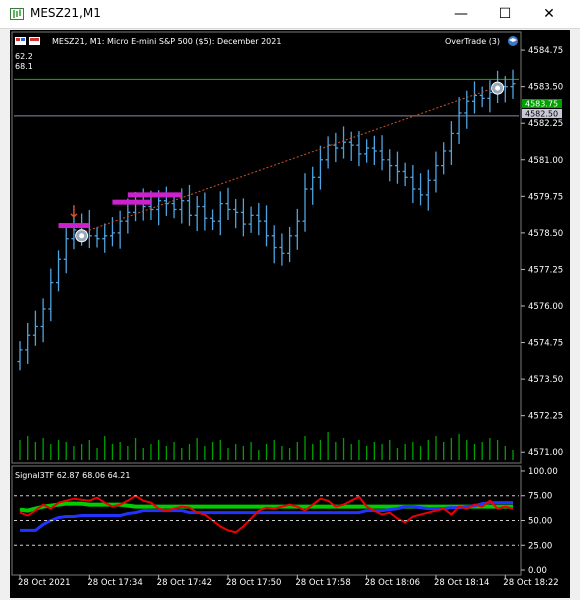 This screenshot has height=600, width=580. What do you see at coordinates (545, 197) in the screenshot?
I see `price-tick-label: 4579.75` at bounding box center [545, 197].